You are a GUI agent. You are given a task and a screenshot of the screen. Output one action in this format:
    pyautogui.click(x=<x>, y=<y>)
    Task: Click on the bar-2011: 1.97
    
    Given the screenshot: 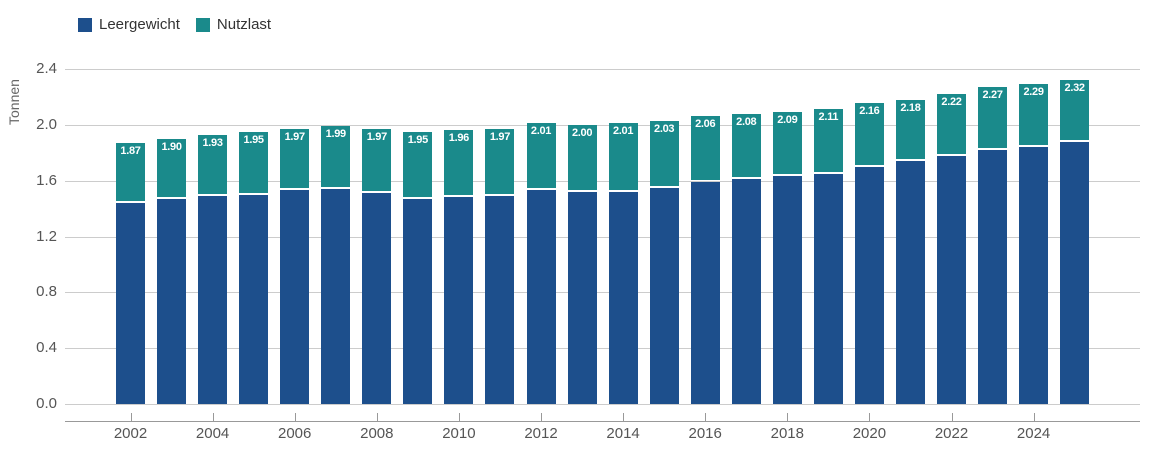 What is the action you would take?
    pyautogui.click(x=500, y=266)
    